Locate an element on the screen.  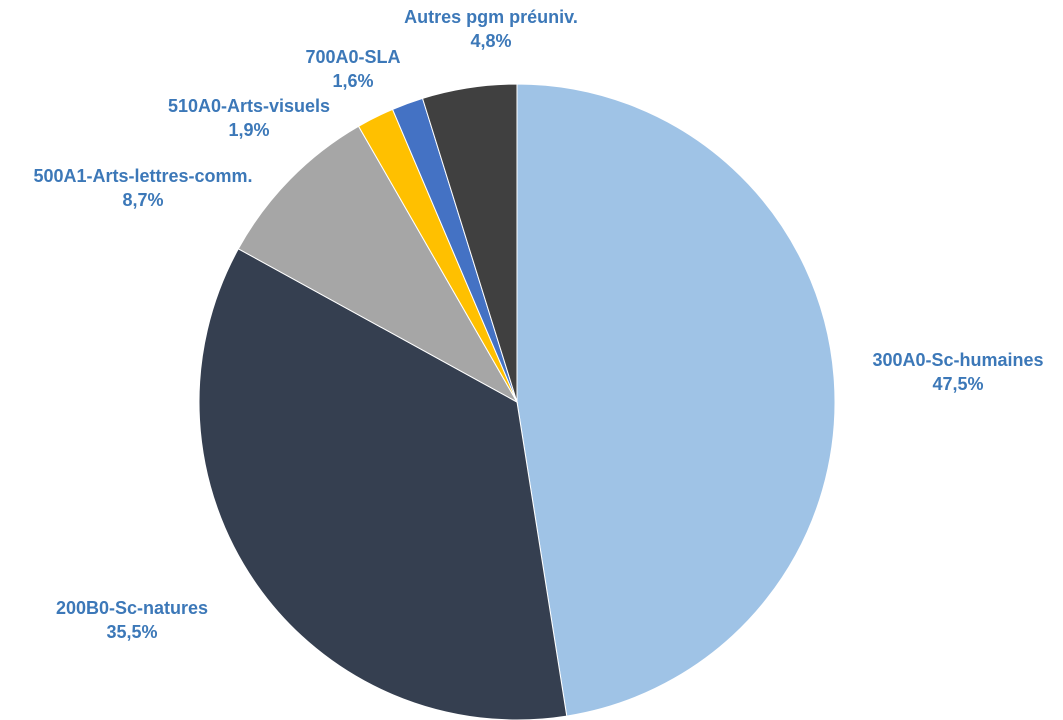
slice-name: 700A0-SLA is located at coordinates (353, 57).